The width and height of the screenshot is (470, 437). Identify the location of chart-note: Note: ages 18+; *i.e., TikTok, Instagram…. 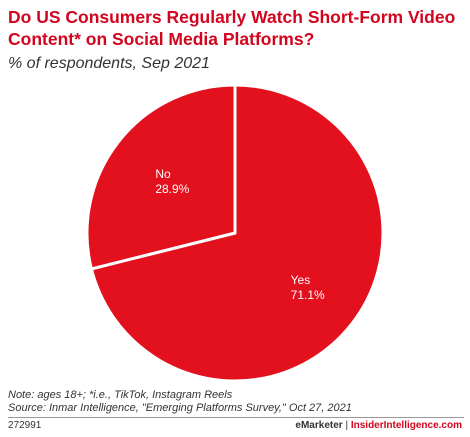
(120, 395).